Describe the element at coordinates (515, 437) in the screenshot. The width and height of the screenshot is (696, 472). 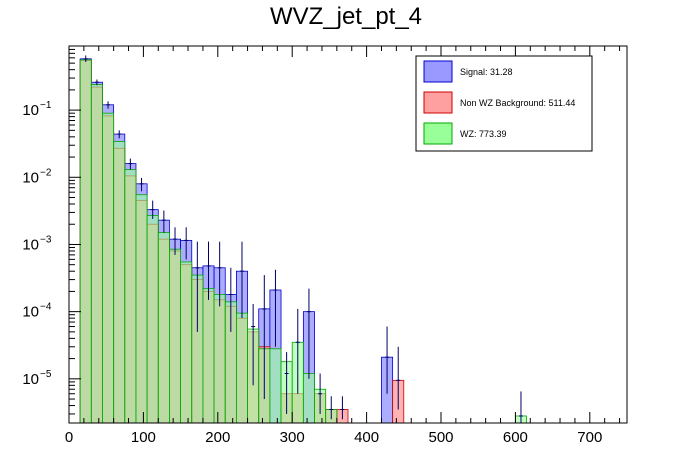
I see `x-tick-label: 600` at that location.